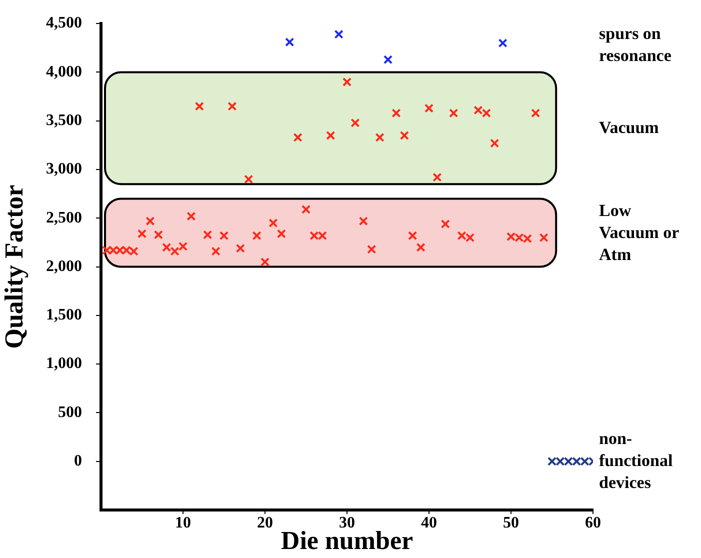 The image size is (701, 558). What do you see at coordinates (635, 44) in the screenshot?
I see `text: spurs on resonance` at bounding box center [635, 44].